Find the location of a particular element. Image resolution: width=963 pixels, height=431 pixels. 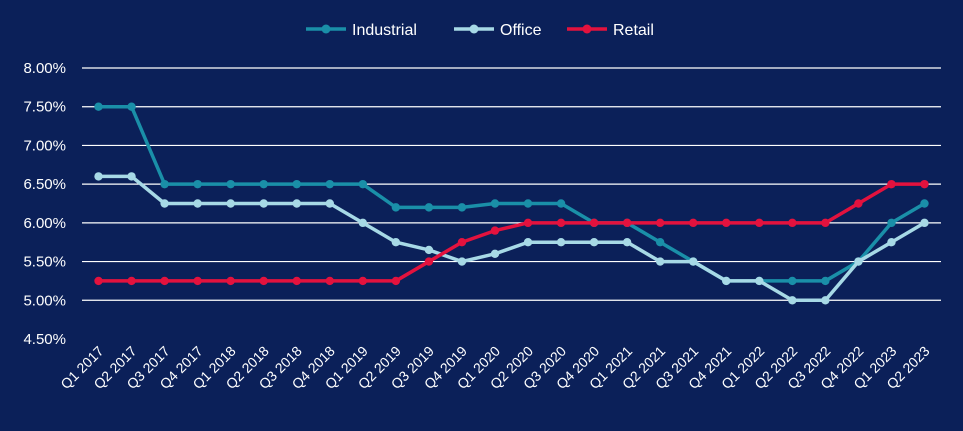

y-tick-label: 7.00% is located at coordinates (44, 145).